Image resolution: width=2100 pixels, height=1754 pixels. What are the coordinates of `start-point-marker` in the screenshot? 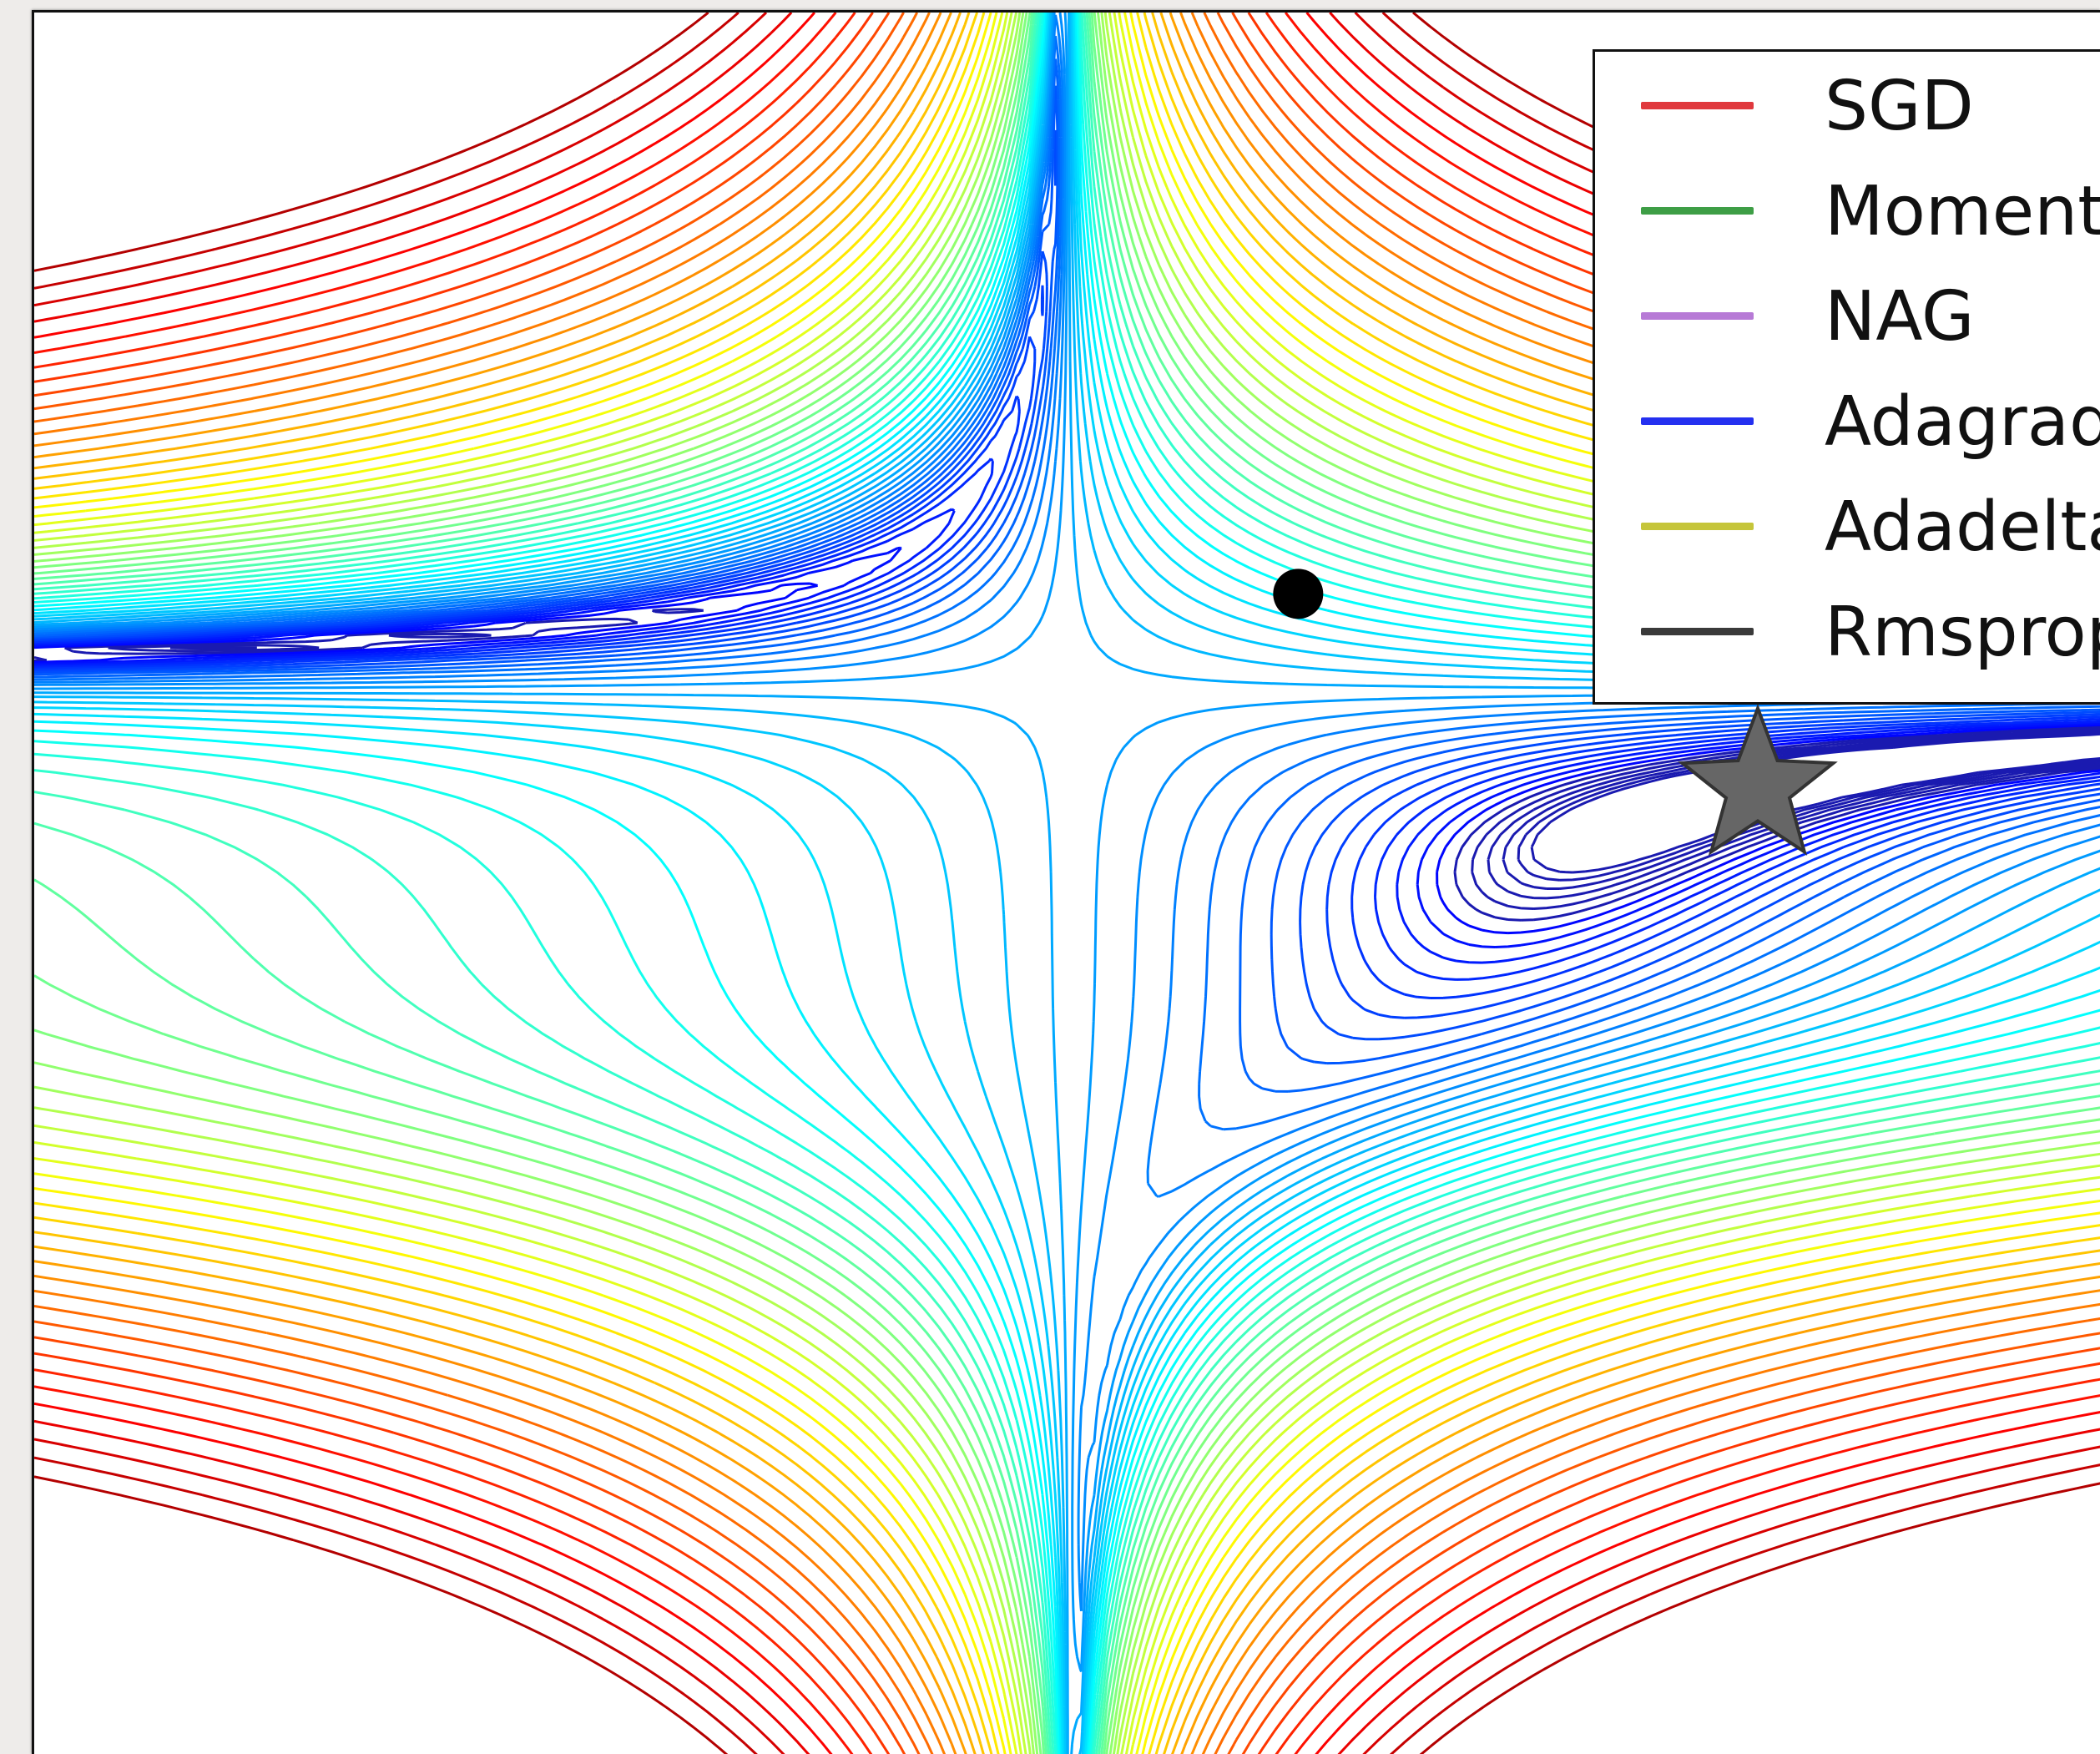 It's located at (1298, 594).